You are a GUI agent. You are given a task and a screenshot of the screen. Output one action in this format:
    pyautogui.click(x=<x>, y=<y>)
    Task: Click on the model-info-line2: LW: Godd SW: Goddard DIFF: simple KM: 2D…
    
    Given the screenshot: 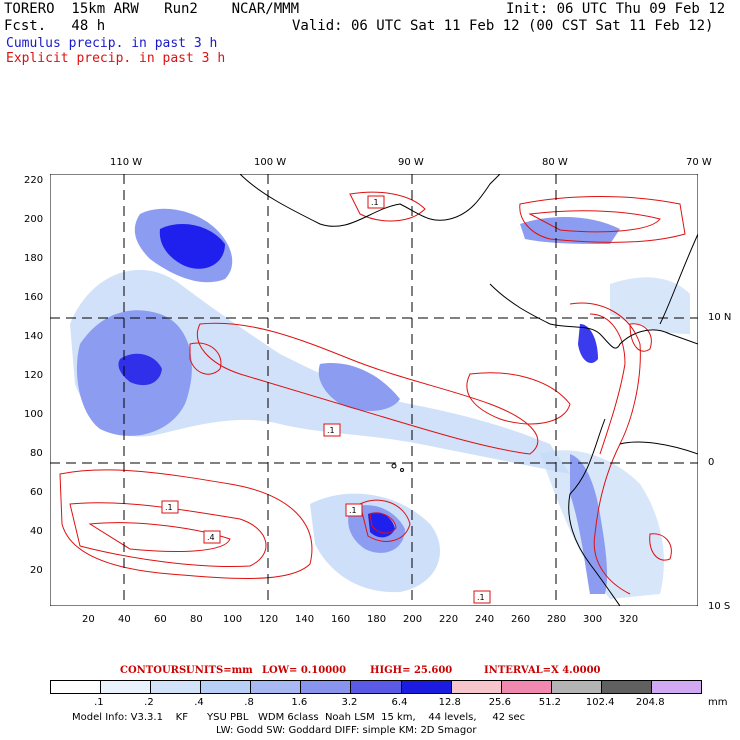 What is the action you would take?
    pyautogui.click(x=346, y=730)
    